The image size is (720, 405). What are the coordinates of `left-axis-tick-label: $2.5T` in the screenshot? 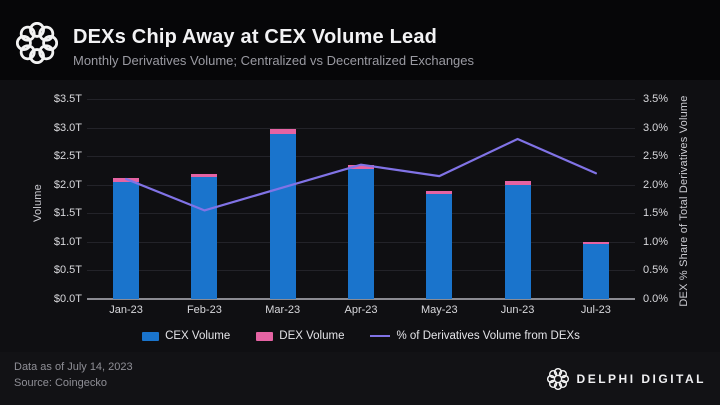 It's located at (67, 156).